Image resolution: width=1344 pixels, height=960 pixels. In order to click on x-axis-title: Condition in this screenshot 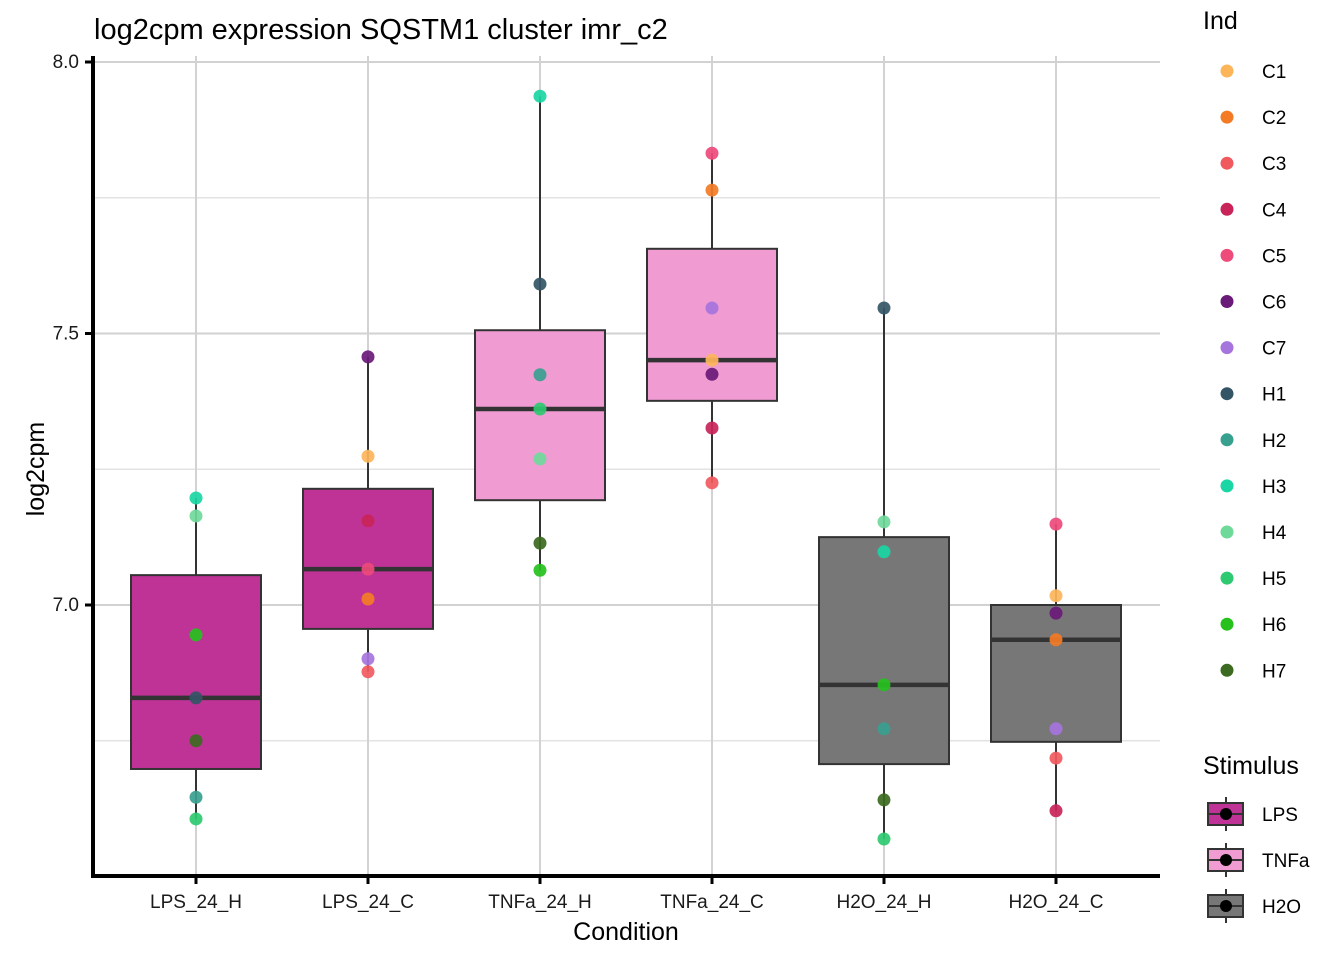, I will do `click(626, 932)`.